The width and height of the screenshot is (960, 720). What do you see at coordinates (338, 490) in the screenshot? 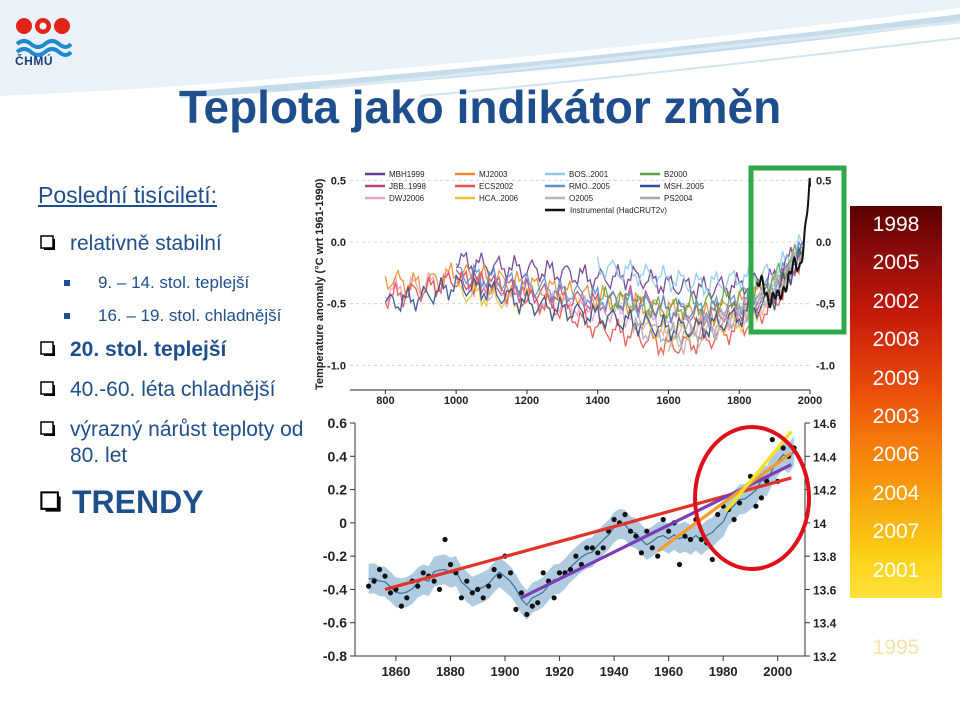
I see `y-tick-label: 0.2` at bounding box center [338, 490].